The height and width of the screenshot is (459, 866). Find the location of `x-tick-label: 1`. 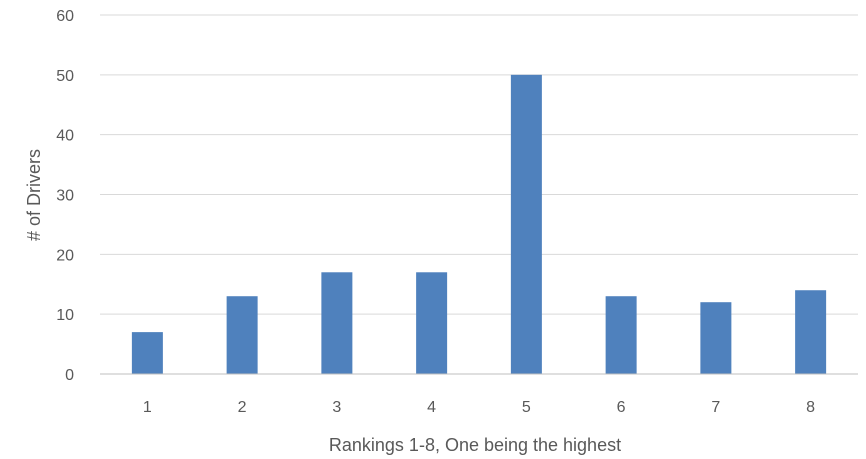

x-tick-label: 1 is located at coordinates (147, 407).